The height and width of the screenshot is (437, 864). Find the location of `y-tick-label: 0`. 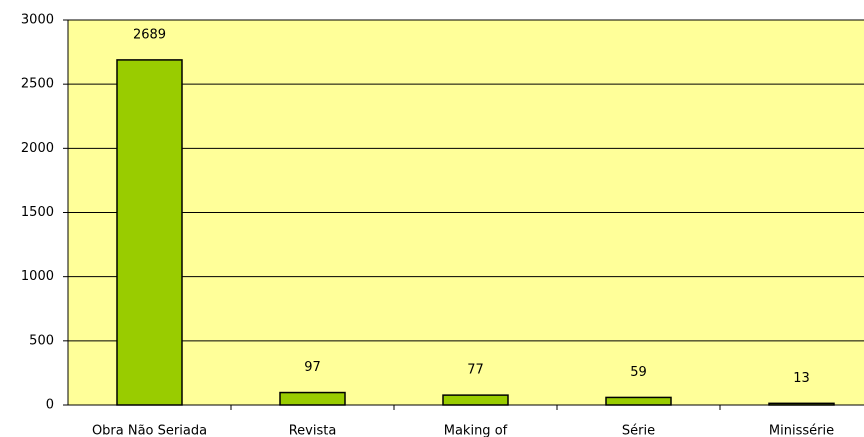

y-tick-label: 0 is located at coordinates (50, 405).